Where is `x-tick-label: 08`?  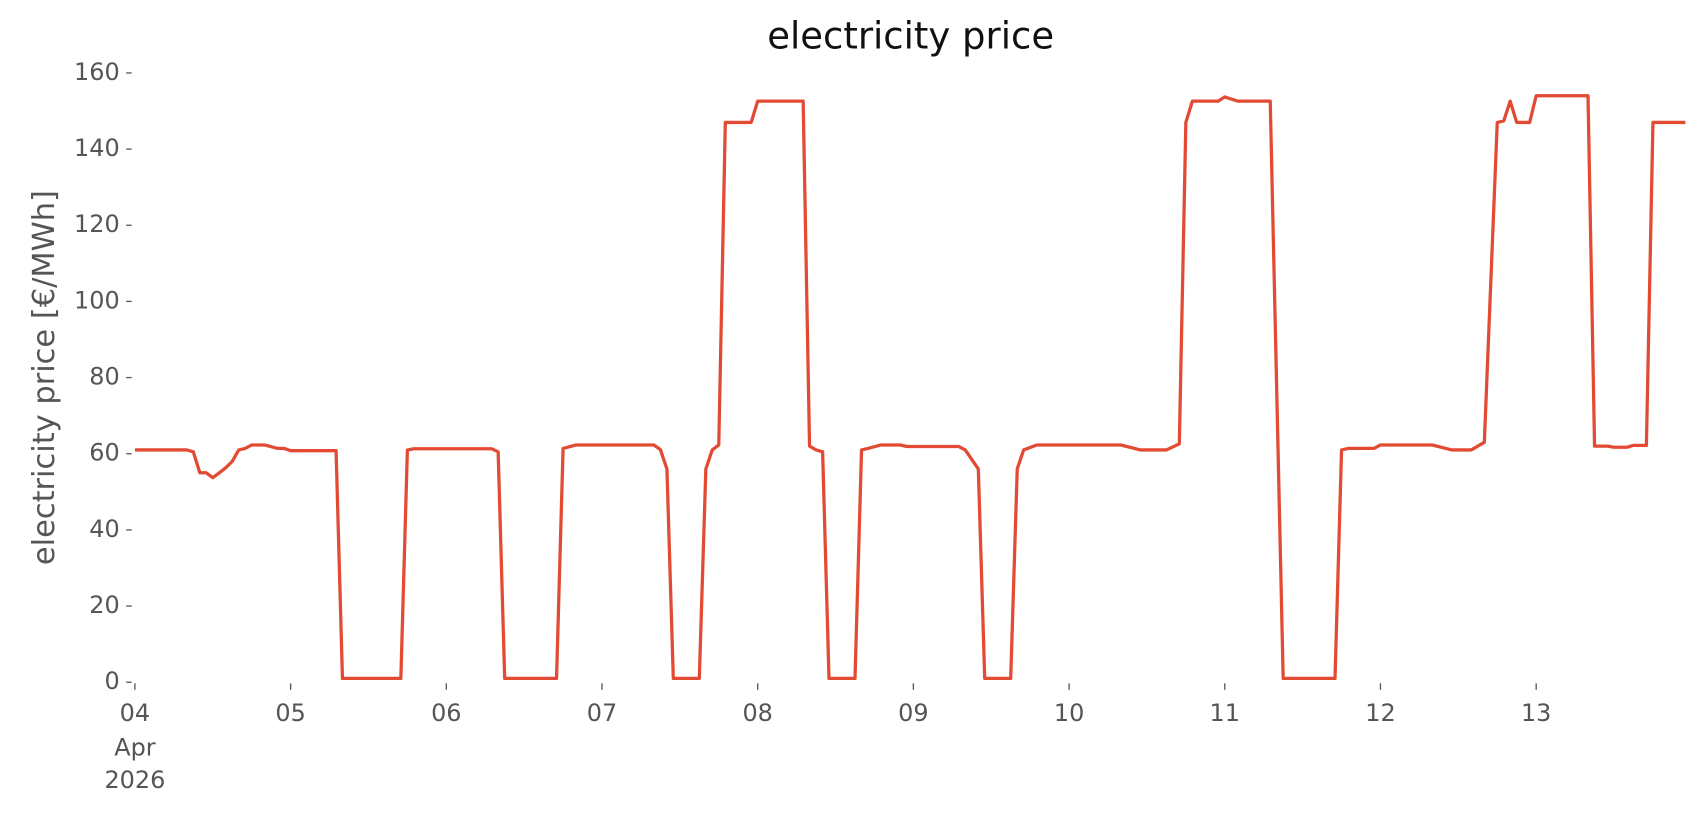 x-tick-label: 08 is located at coordinates (757, 713).